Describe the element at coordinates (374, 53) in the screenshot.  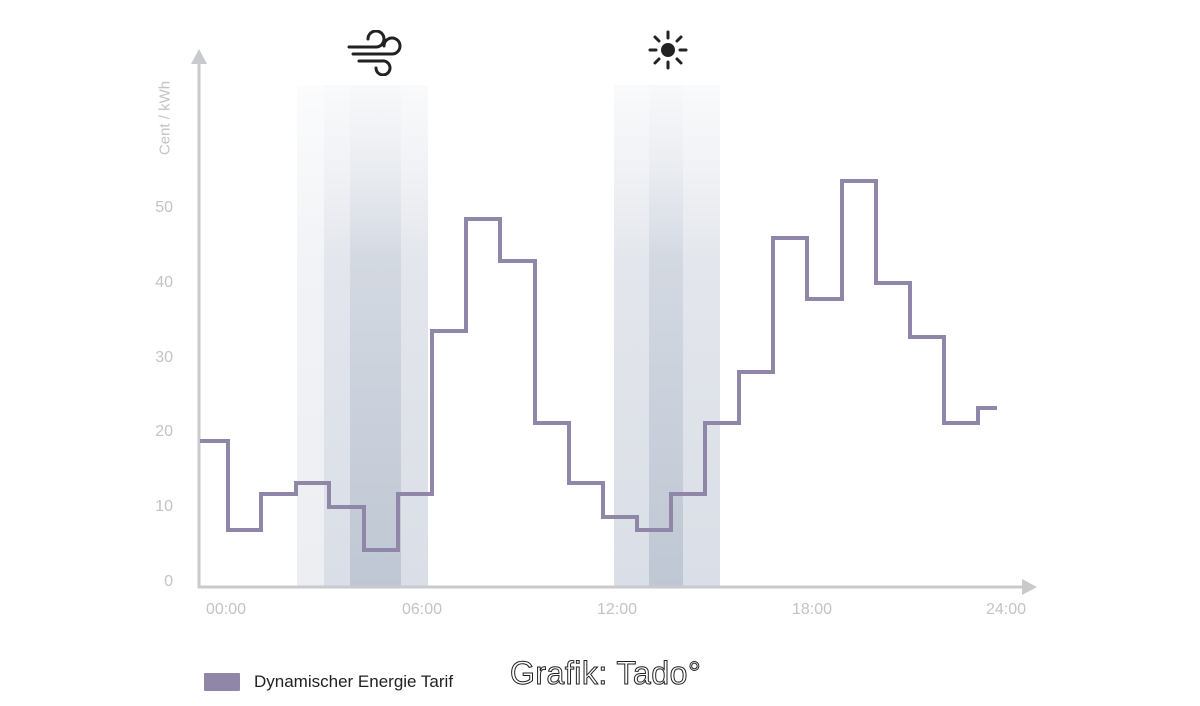
I see `wind-icon` at that location.